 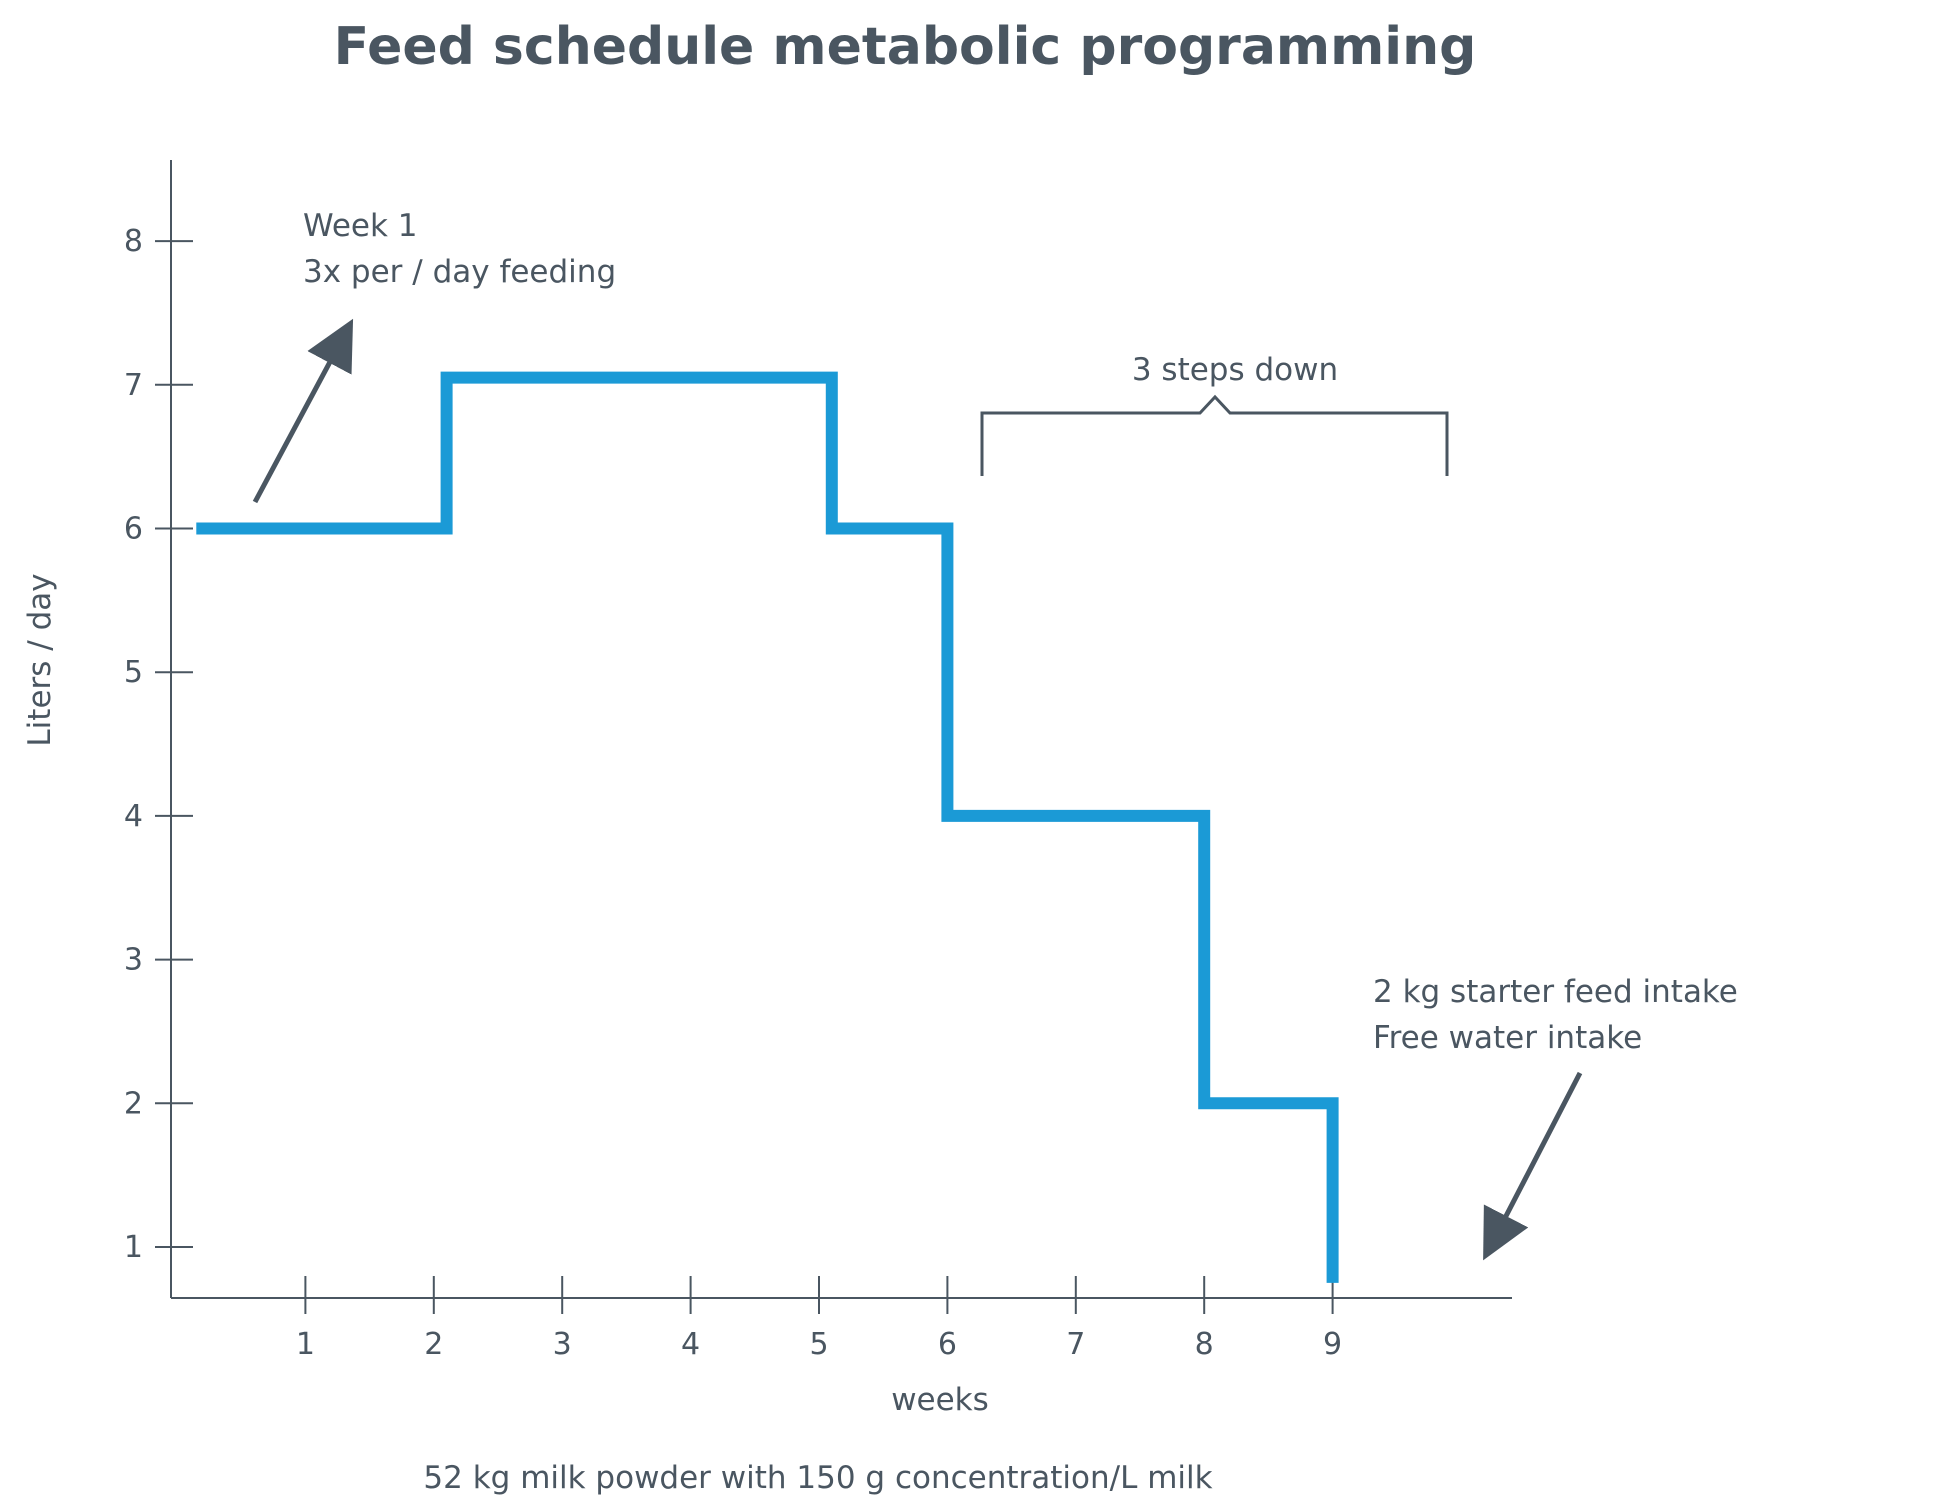 What do you see at coordinates (1533, 1166) in the screenshot?
I see `annotation-end-arrow` at bounding box center [1533, 1166].